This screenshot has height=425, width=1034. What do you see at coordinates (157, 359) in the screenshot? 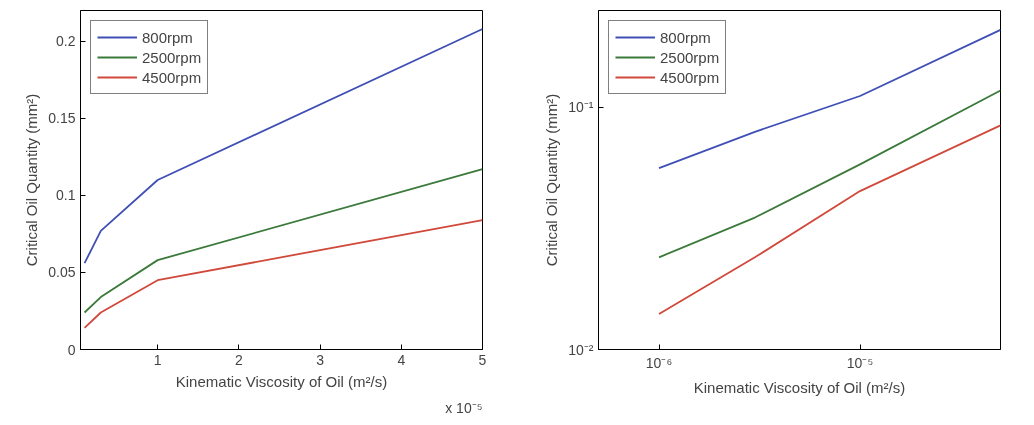
I see `x-tick-label: 1` at bounding box center [157, 359].